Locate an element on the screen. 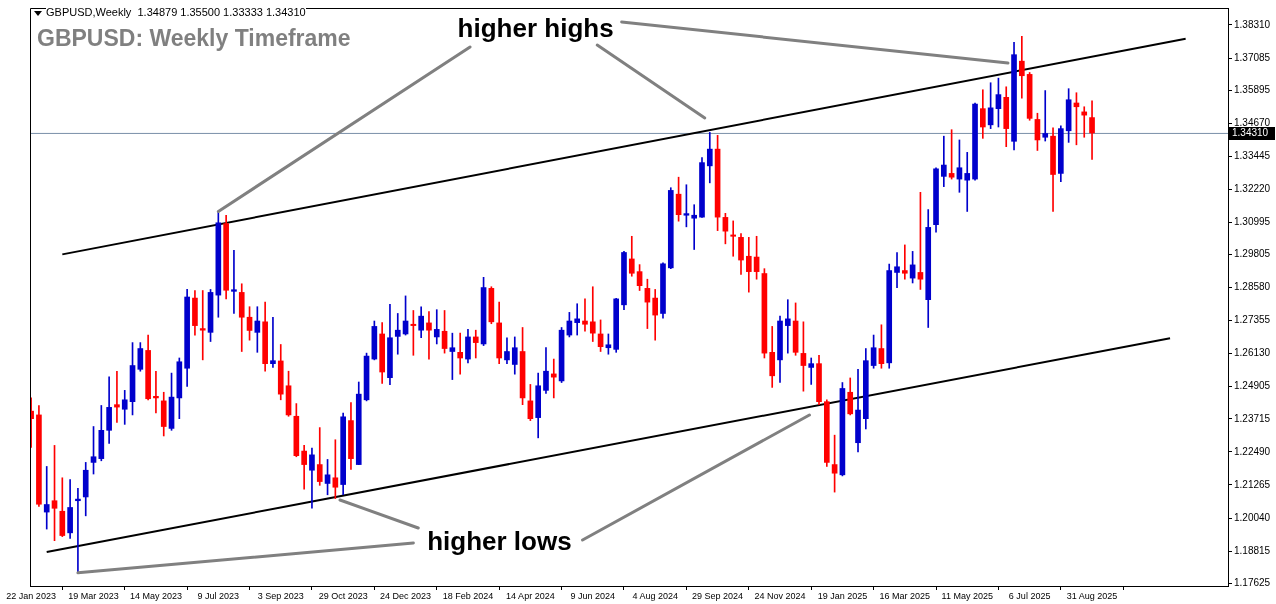  x-tick-label: 18 Feb 2024 is located at coordinates (468, 595).